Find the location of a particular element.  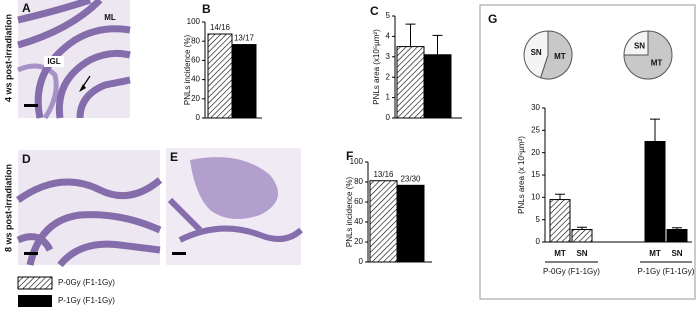

panel-letter: F is located at coordinates (349, 156).